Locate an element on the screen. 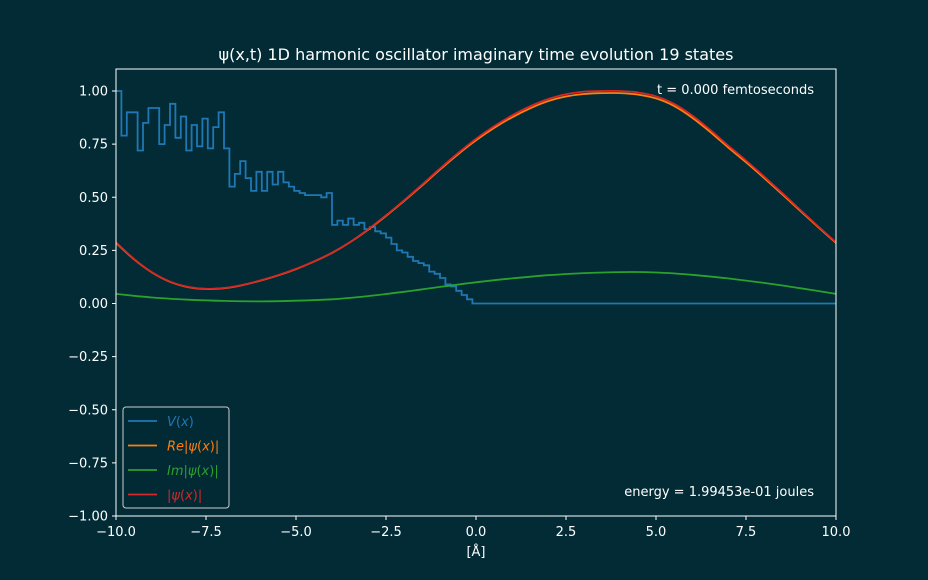  x-tick-label: 10.0 is located at coordinates (836, 532).